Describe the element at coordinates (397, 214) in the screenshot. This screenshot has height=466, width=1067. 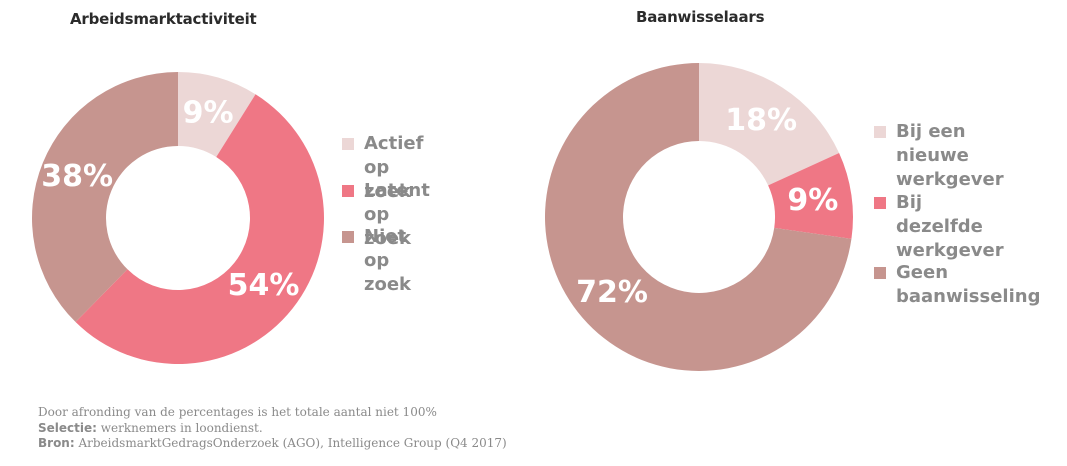
I see `legend-label: Latent op zoek` at that location.